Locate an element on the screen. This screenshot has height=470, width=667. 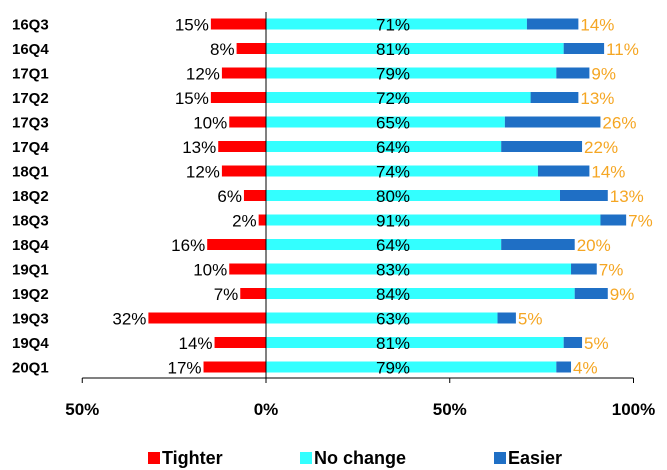
legend-label: Tighter is located at coordinates (192, 458).